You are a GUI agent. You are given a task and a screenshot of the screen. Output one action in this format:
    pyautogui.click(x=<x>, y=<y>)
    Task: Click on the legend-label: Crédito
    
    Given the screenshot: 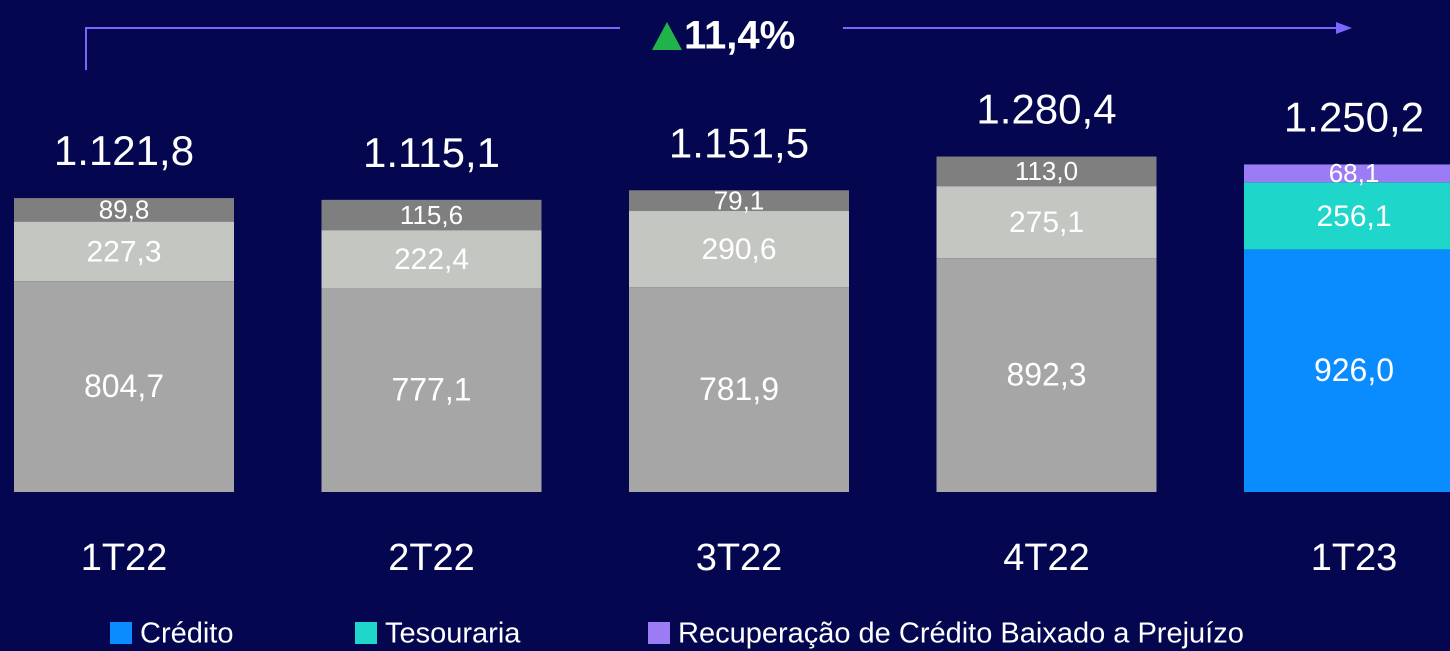 What is the action you would take?
    pyautogui.click(x=187, y=634)
    